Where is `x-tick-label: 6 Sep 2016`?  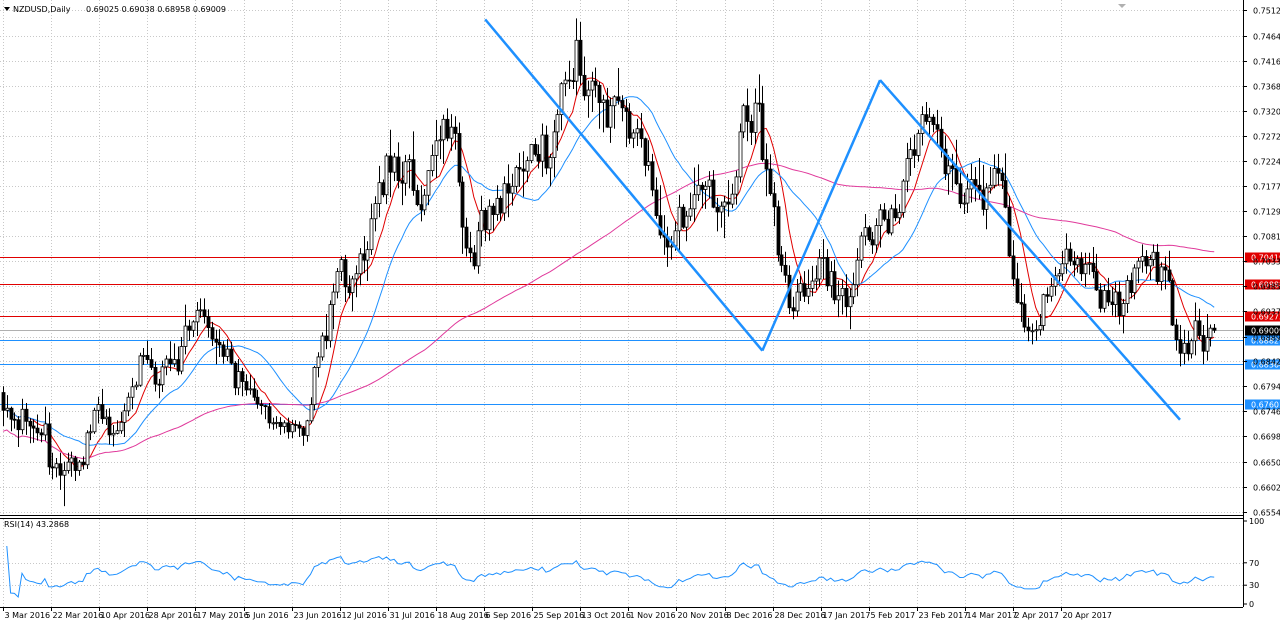
x-tick-label: 6 Sep 2016 is located at coordinates (509, 615).